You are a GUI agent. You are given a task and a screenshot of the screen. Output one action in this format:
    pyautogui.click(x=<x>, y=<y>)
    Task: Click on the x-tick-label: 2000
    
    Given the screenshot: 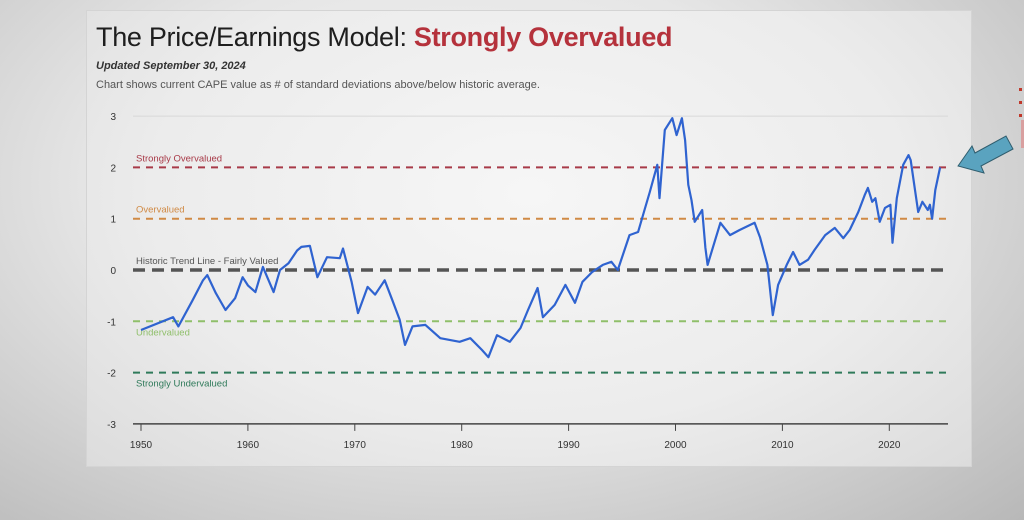 What is the action you would take?
    pyautogui.click(x=675, y=445)
    